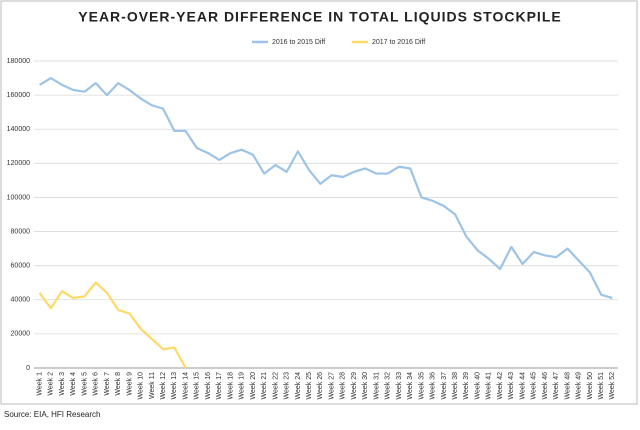 The image size is (640, 430). I want to click on x-tick-label: Week 51, so click(601, 386).